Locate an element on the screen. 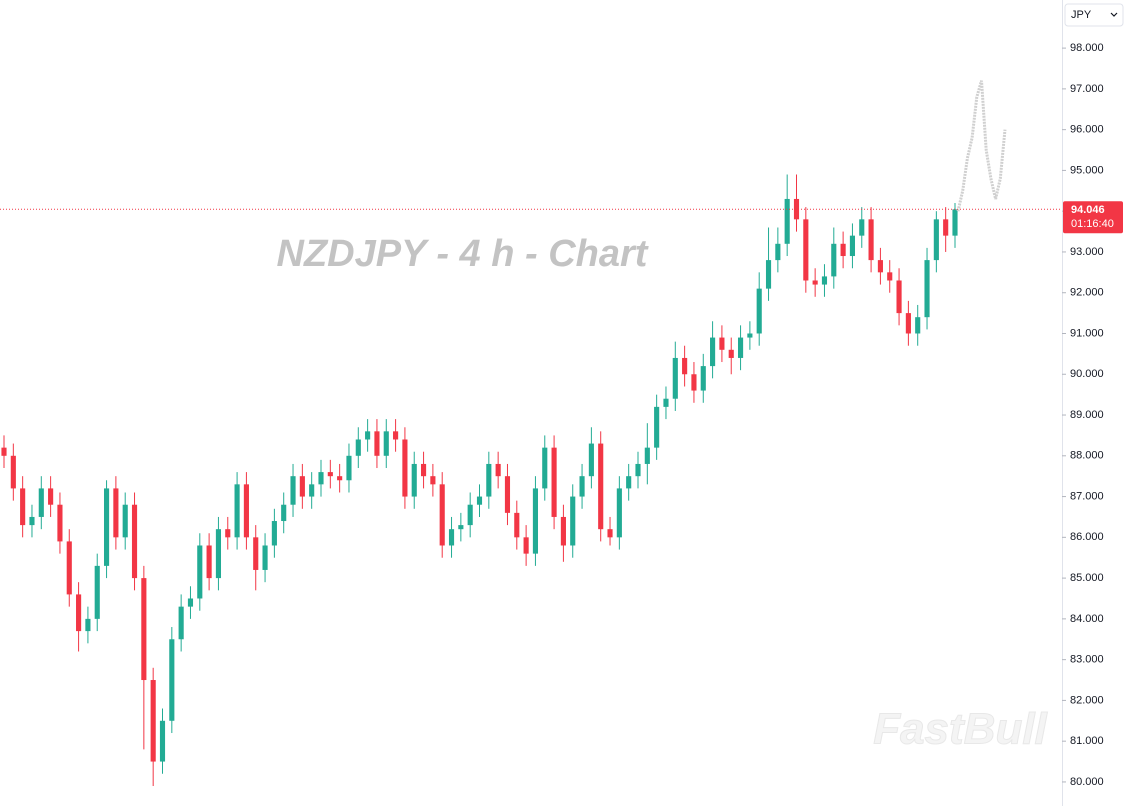 The height and width of the screenshot is (806, 1128). y-tick-label: 90.000 is located at coordinates (1087, 374).